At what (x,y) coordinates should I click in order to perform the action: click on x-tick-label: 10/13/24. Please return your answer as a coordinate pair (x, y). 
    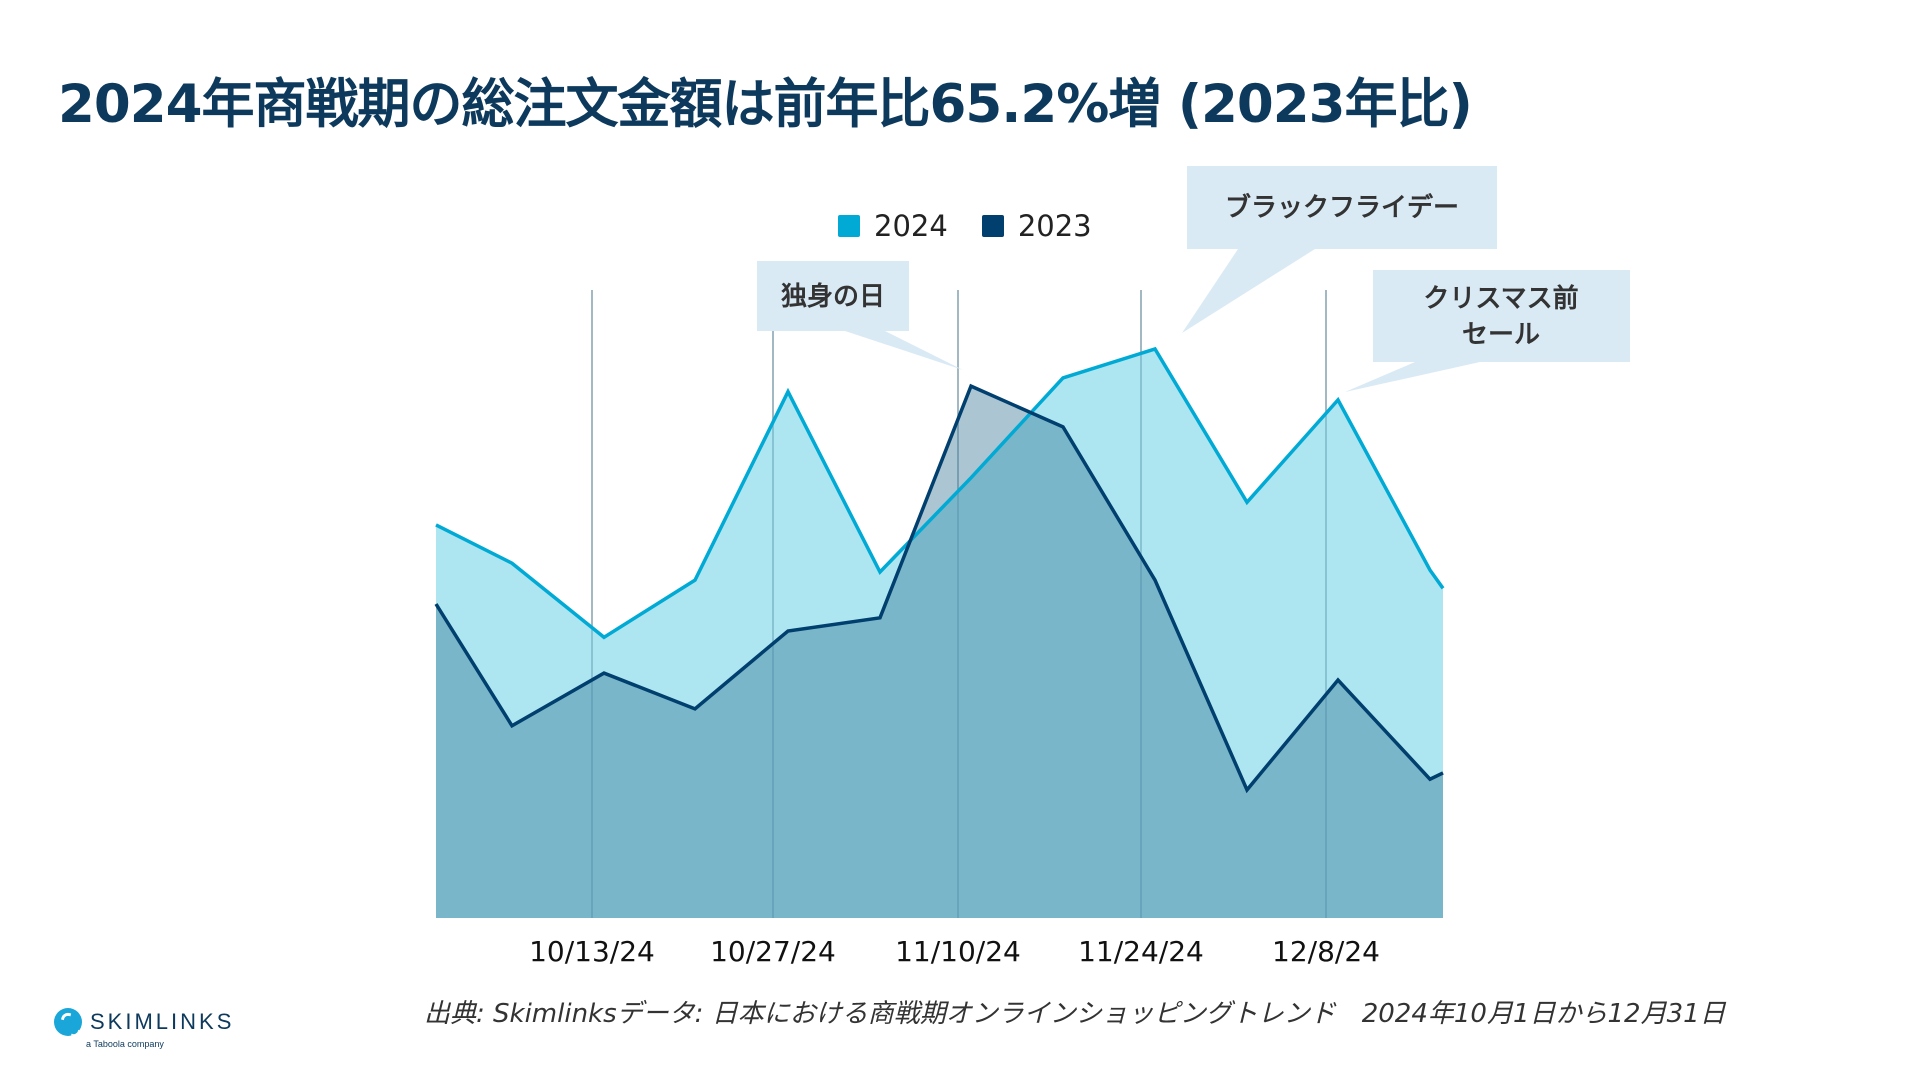
    Looking at the image, I should click on (592, 951).